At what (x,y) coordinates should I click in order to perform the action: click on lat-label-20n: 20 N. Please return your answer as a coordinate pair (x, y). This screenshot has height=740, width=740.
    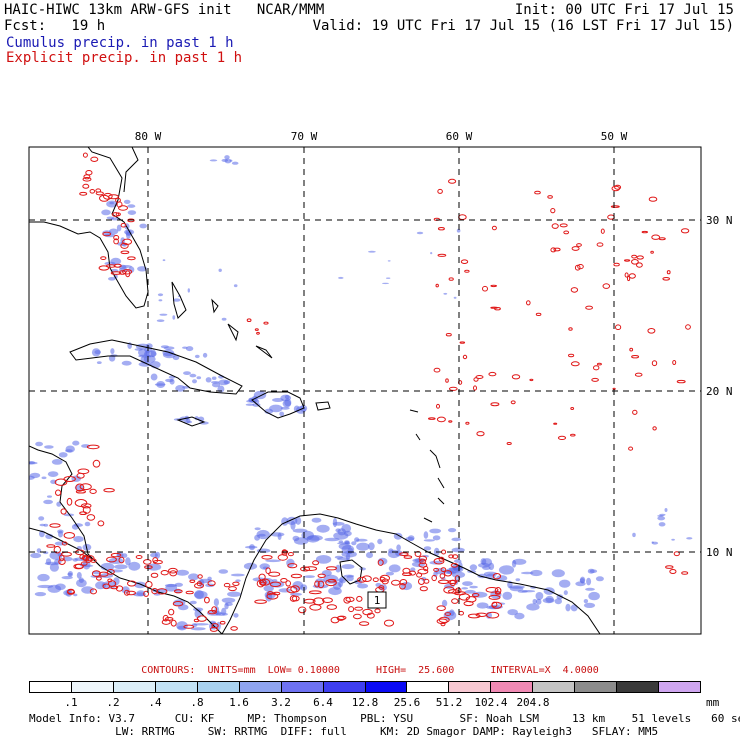
    Looking at the image, I should click on (719, 391).